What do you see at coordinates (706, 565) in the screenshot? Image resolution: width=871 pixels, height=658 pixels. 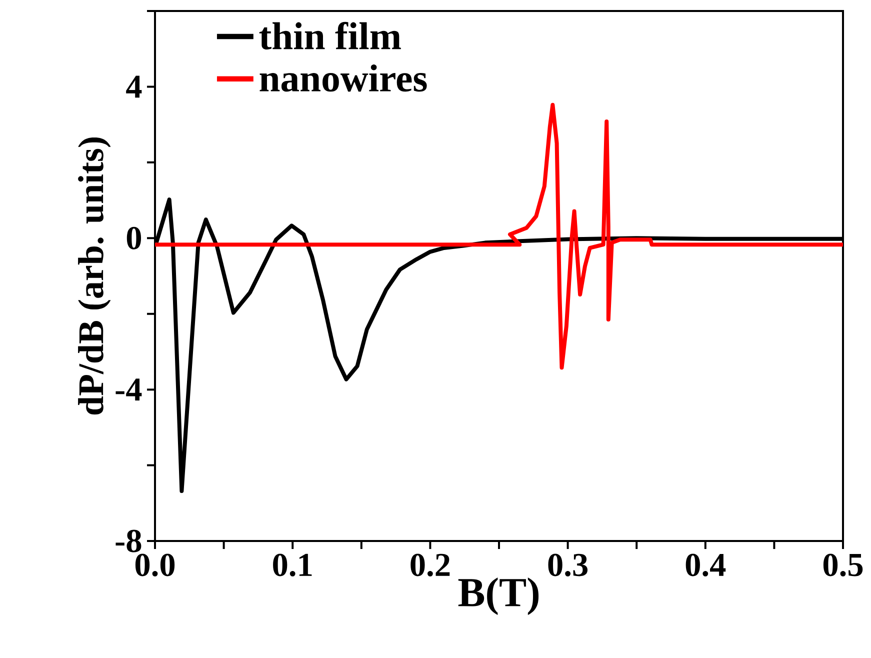 I see `x-tick-label: 0.4` at bounding box center [706, 565].